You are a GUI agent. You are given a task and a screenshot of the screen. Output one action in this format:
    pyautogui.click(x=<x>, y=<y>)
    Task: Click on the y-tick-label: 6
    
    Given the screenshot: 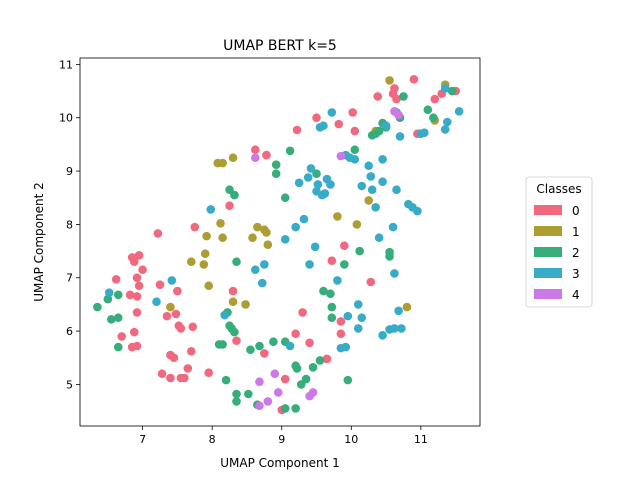 What is the action you would take?
    pyautogui.click(x=69, y=331)
    